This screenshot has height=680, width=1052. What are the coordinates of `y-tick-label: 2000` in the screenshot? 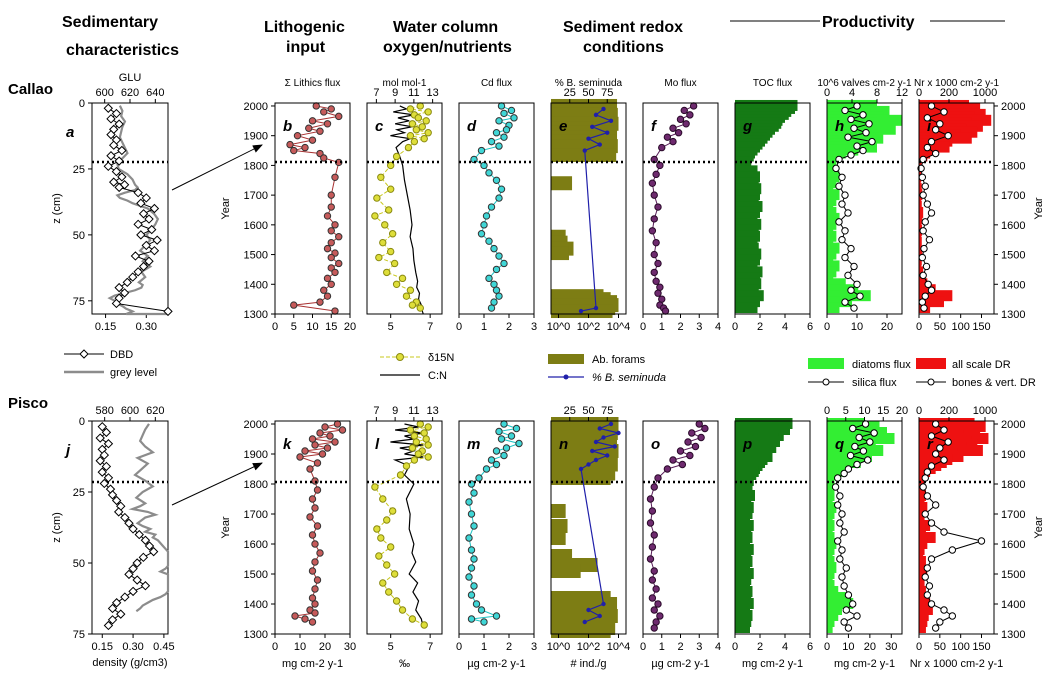 It's located at (1013, 107).